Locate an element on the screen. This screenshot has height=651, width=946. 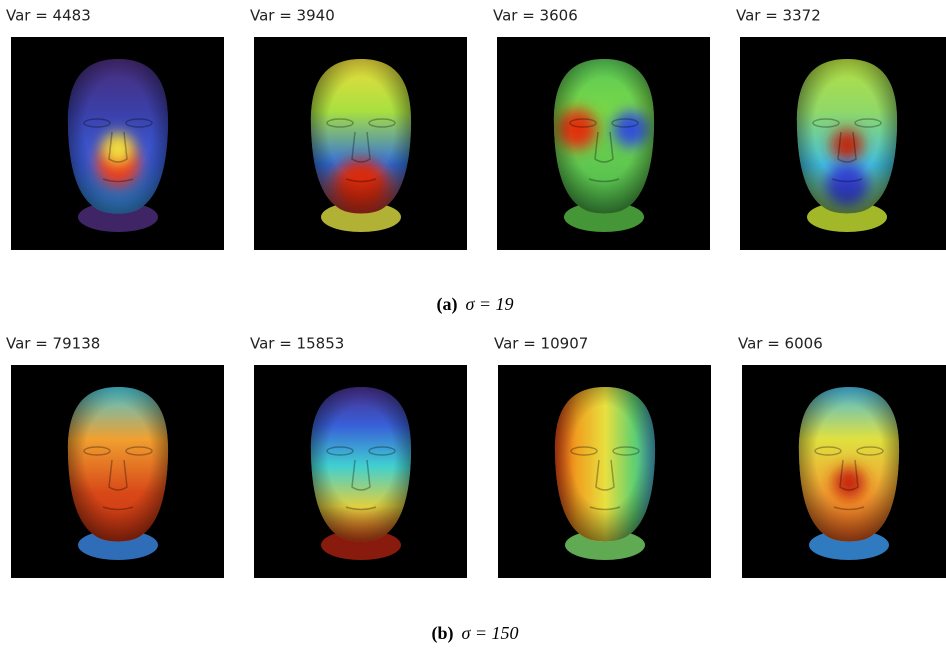
panel-label: Var = 3940 is located at coordinates (292, 16).